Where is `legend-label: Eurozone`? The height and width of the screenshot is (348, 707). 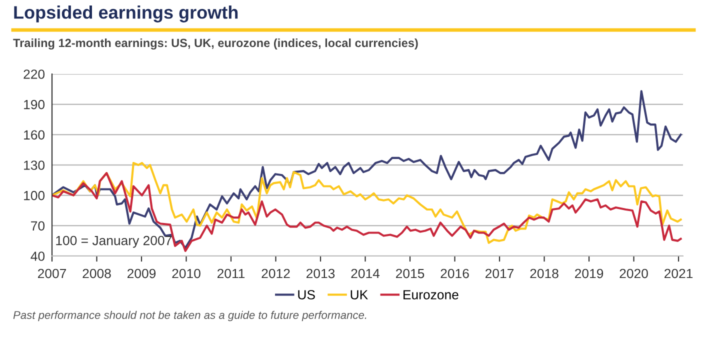 legend-label: Eurozone is located at coordinates (431, 295).